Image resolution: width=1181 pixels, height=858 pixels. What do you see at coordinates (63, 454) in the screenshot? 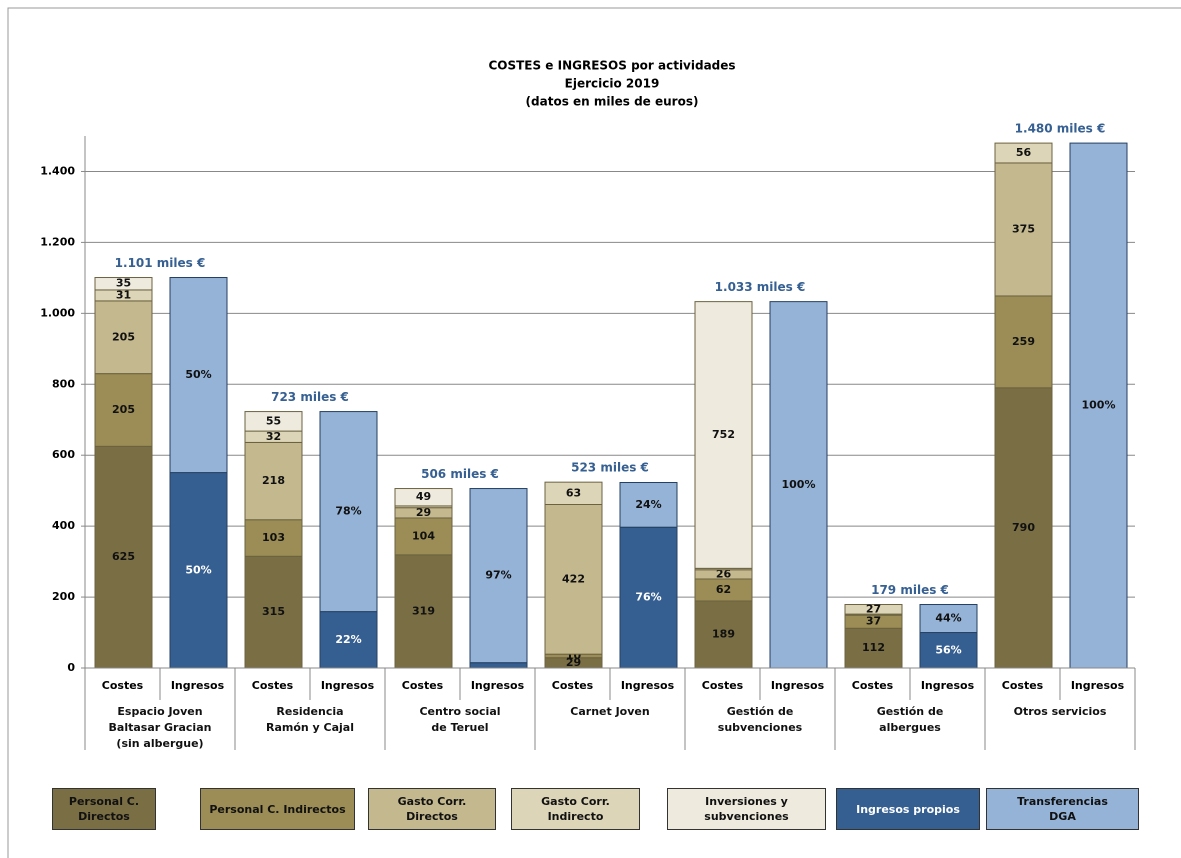
I see `y-tick-label: 600` at bounding box center [63, 454].